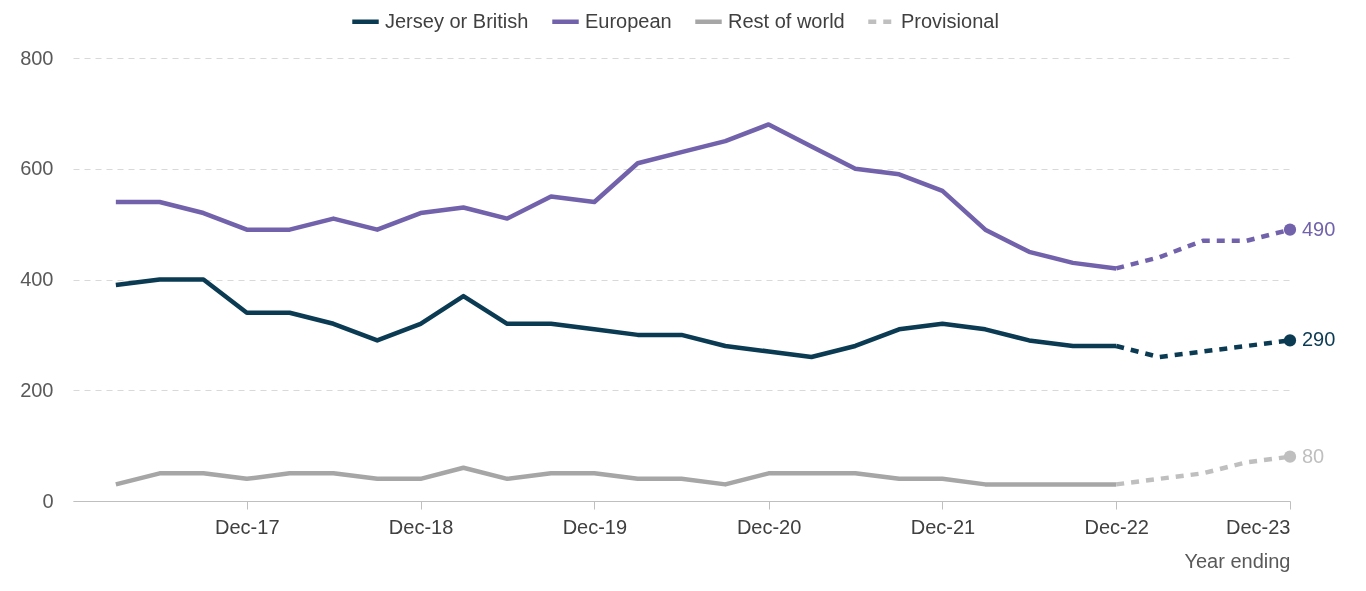 The image size is (1366, 591). What do you see at coordinates (247, 526) in the screenshot?
I see `x-tick-label: Dec-17` at bounding box center [247, 526].